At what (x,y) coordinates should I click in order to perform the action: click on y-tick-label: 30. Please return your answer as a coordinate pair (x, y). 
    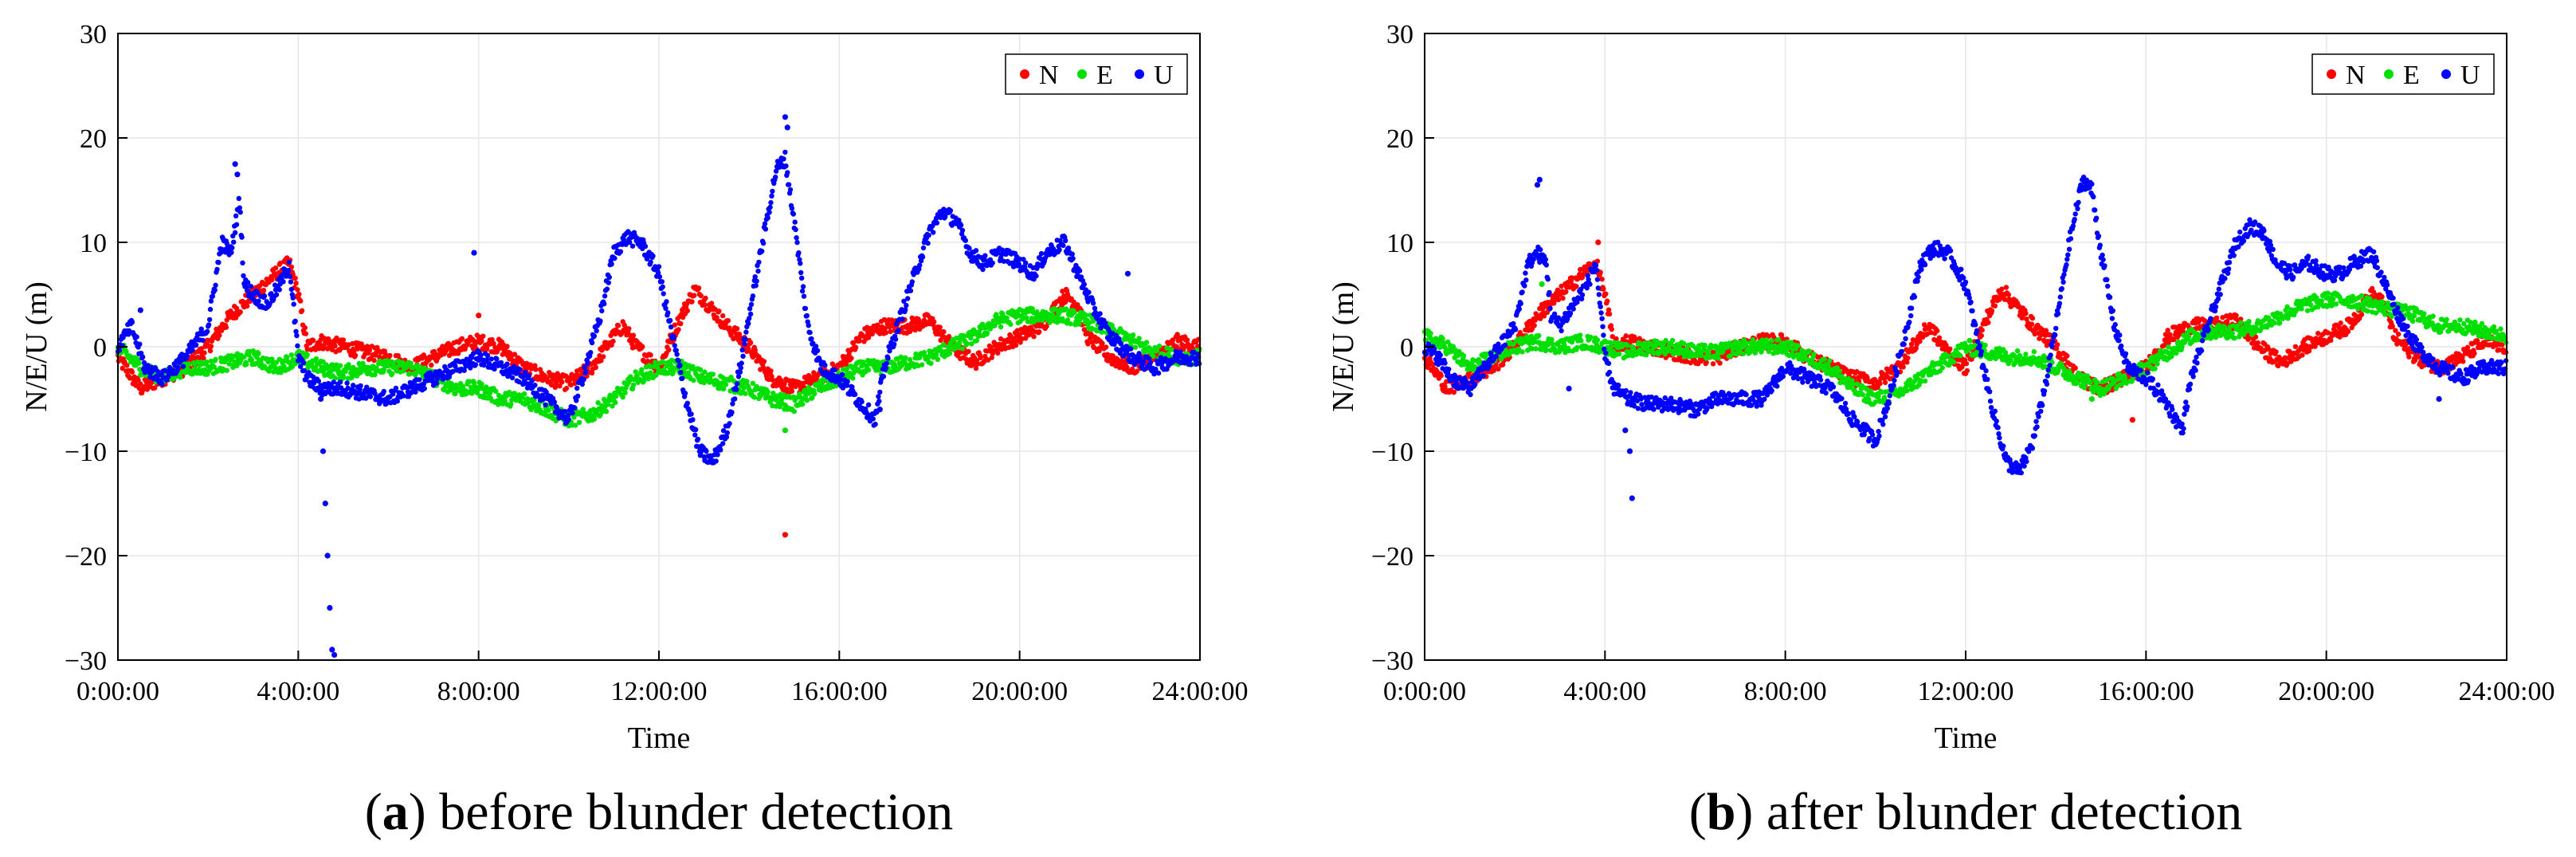
    Looking at the image, I should click on (94, 34).